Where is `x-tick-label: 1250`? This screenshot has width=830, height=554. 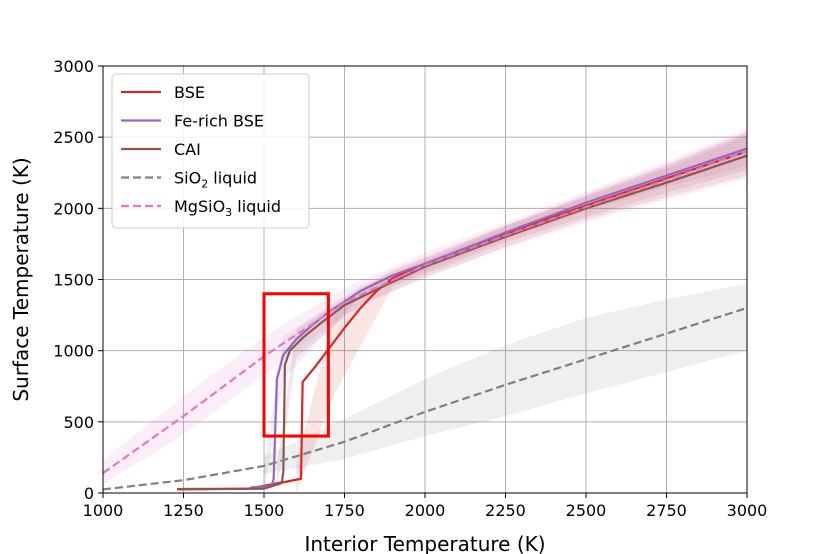
x-tick-label: 1250 is located at coordinates (183, 510).